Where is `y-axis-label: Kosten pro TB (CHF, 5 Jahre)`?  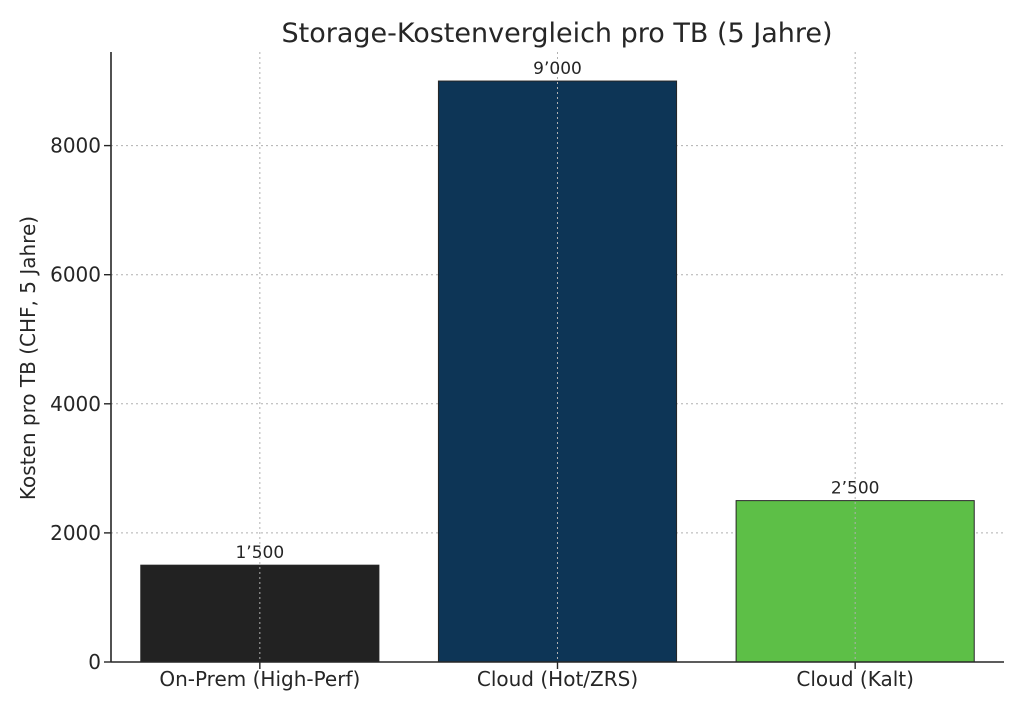
y-axis-label: Kosten pro TB (CHF, 5 Jahre) is located at coordinates (28, 358).